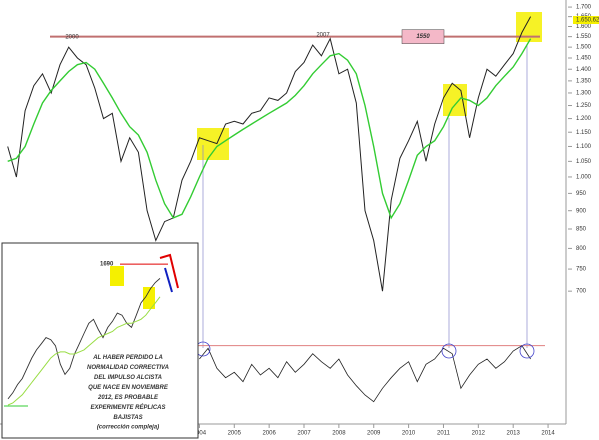  I want to click on y-tick-label: 1.300, so click(584, 94).